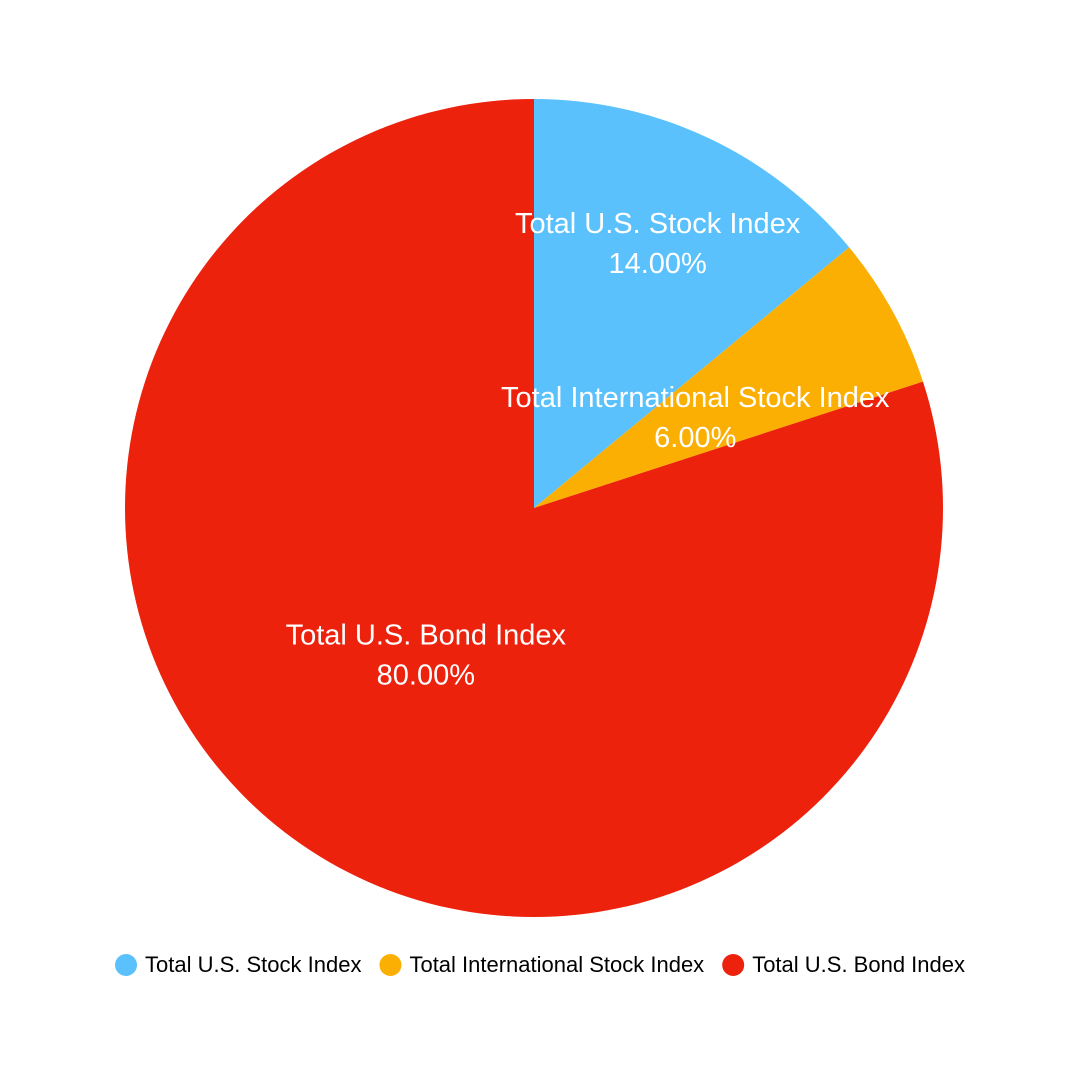 Image resolution: width=1080 pixels, height=1080 pixels. What do you see at coordinates (426, 676) in the screenshot?
I see `slice-value-label: 80.00%` at bounding box center [426, 676].